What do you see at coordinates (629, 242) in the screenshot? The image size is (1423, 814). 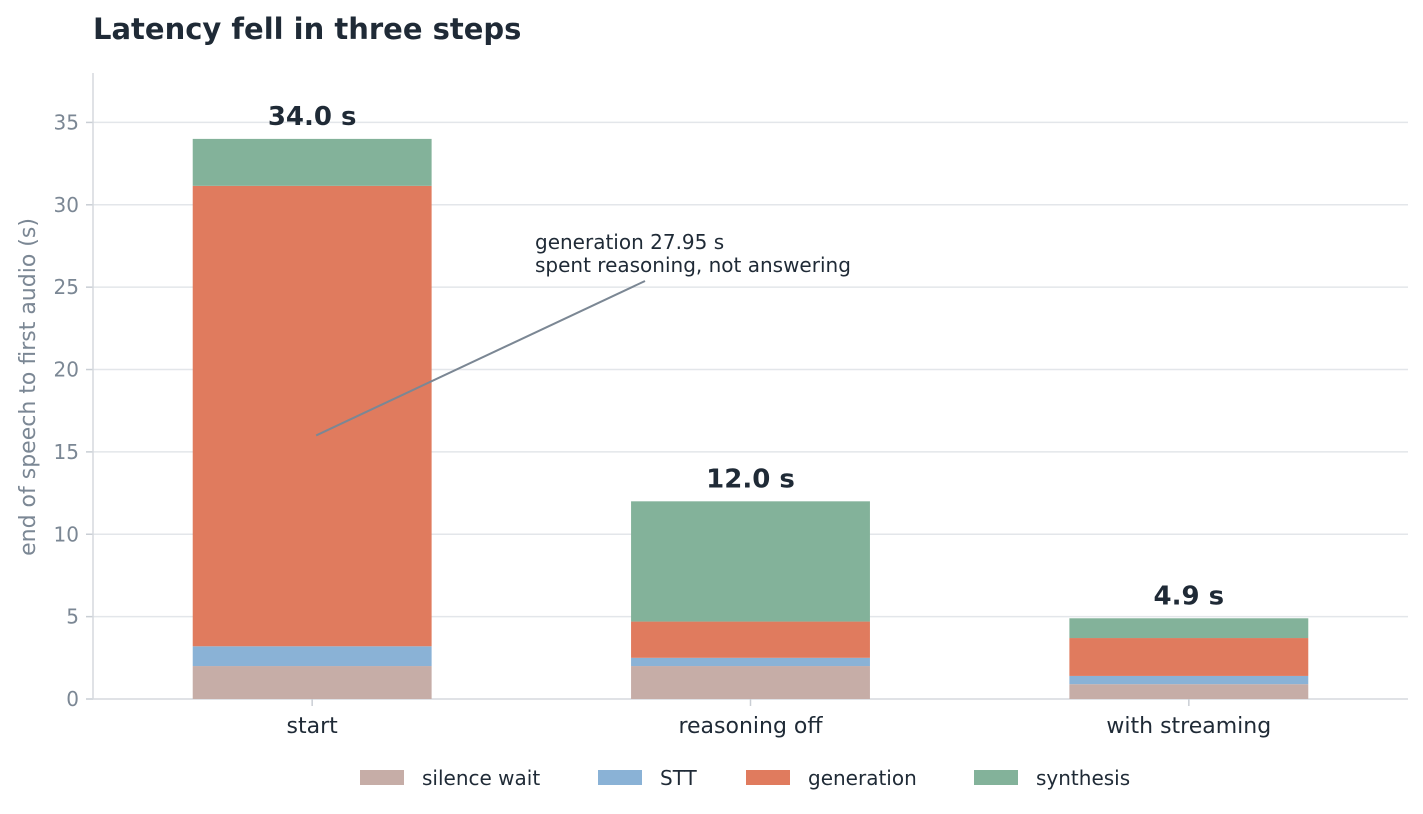 I see `annotation-line-1: generation 27.95 s` at bounding box center [629, 242].